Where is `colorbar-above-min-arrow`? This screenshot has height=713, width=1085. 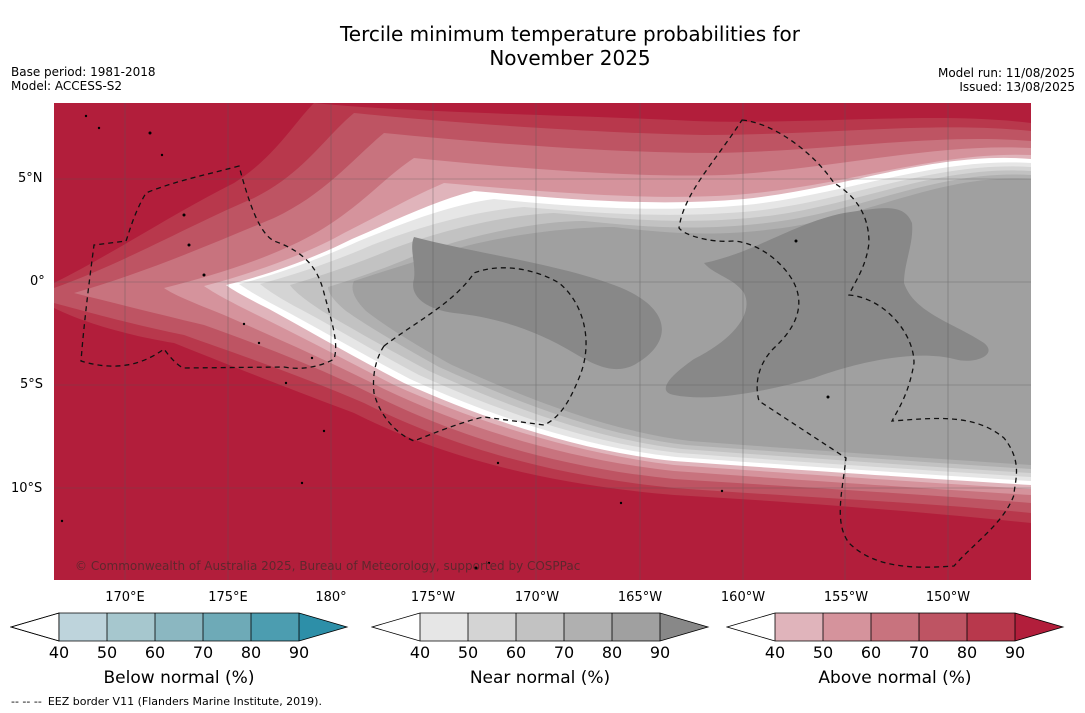 colorbar-above-min-arrow is located at coordinates (751, 627).